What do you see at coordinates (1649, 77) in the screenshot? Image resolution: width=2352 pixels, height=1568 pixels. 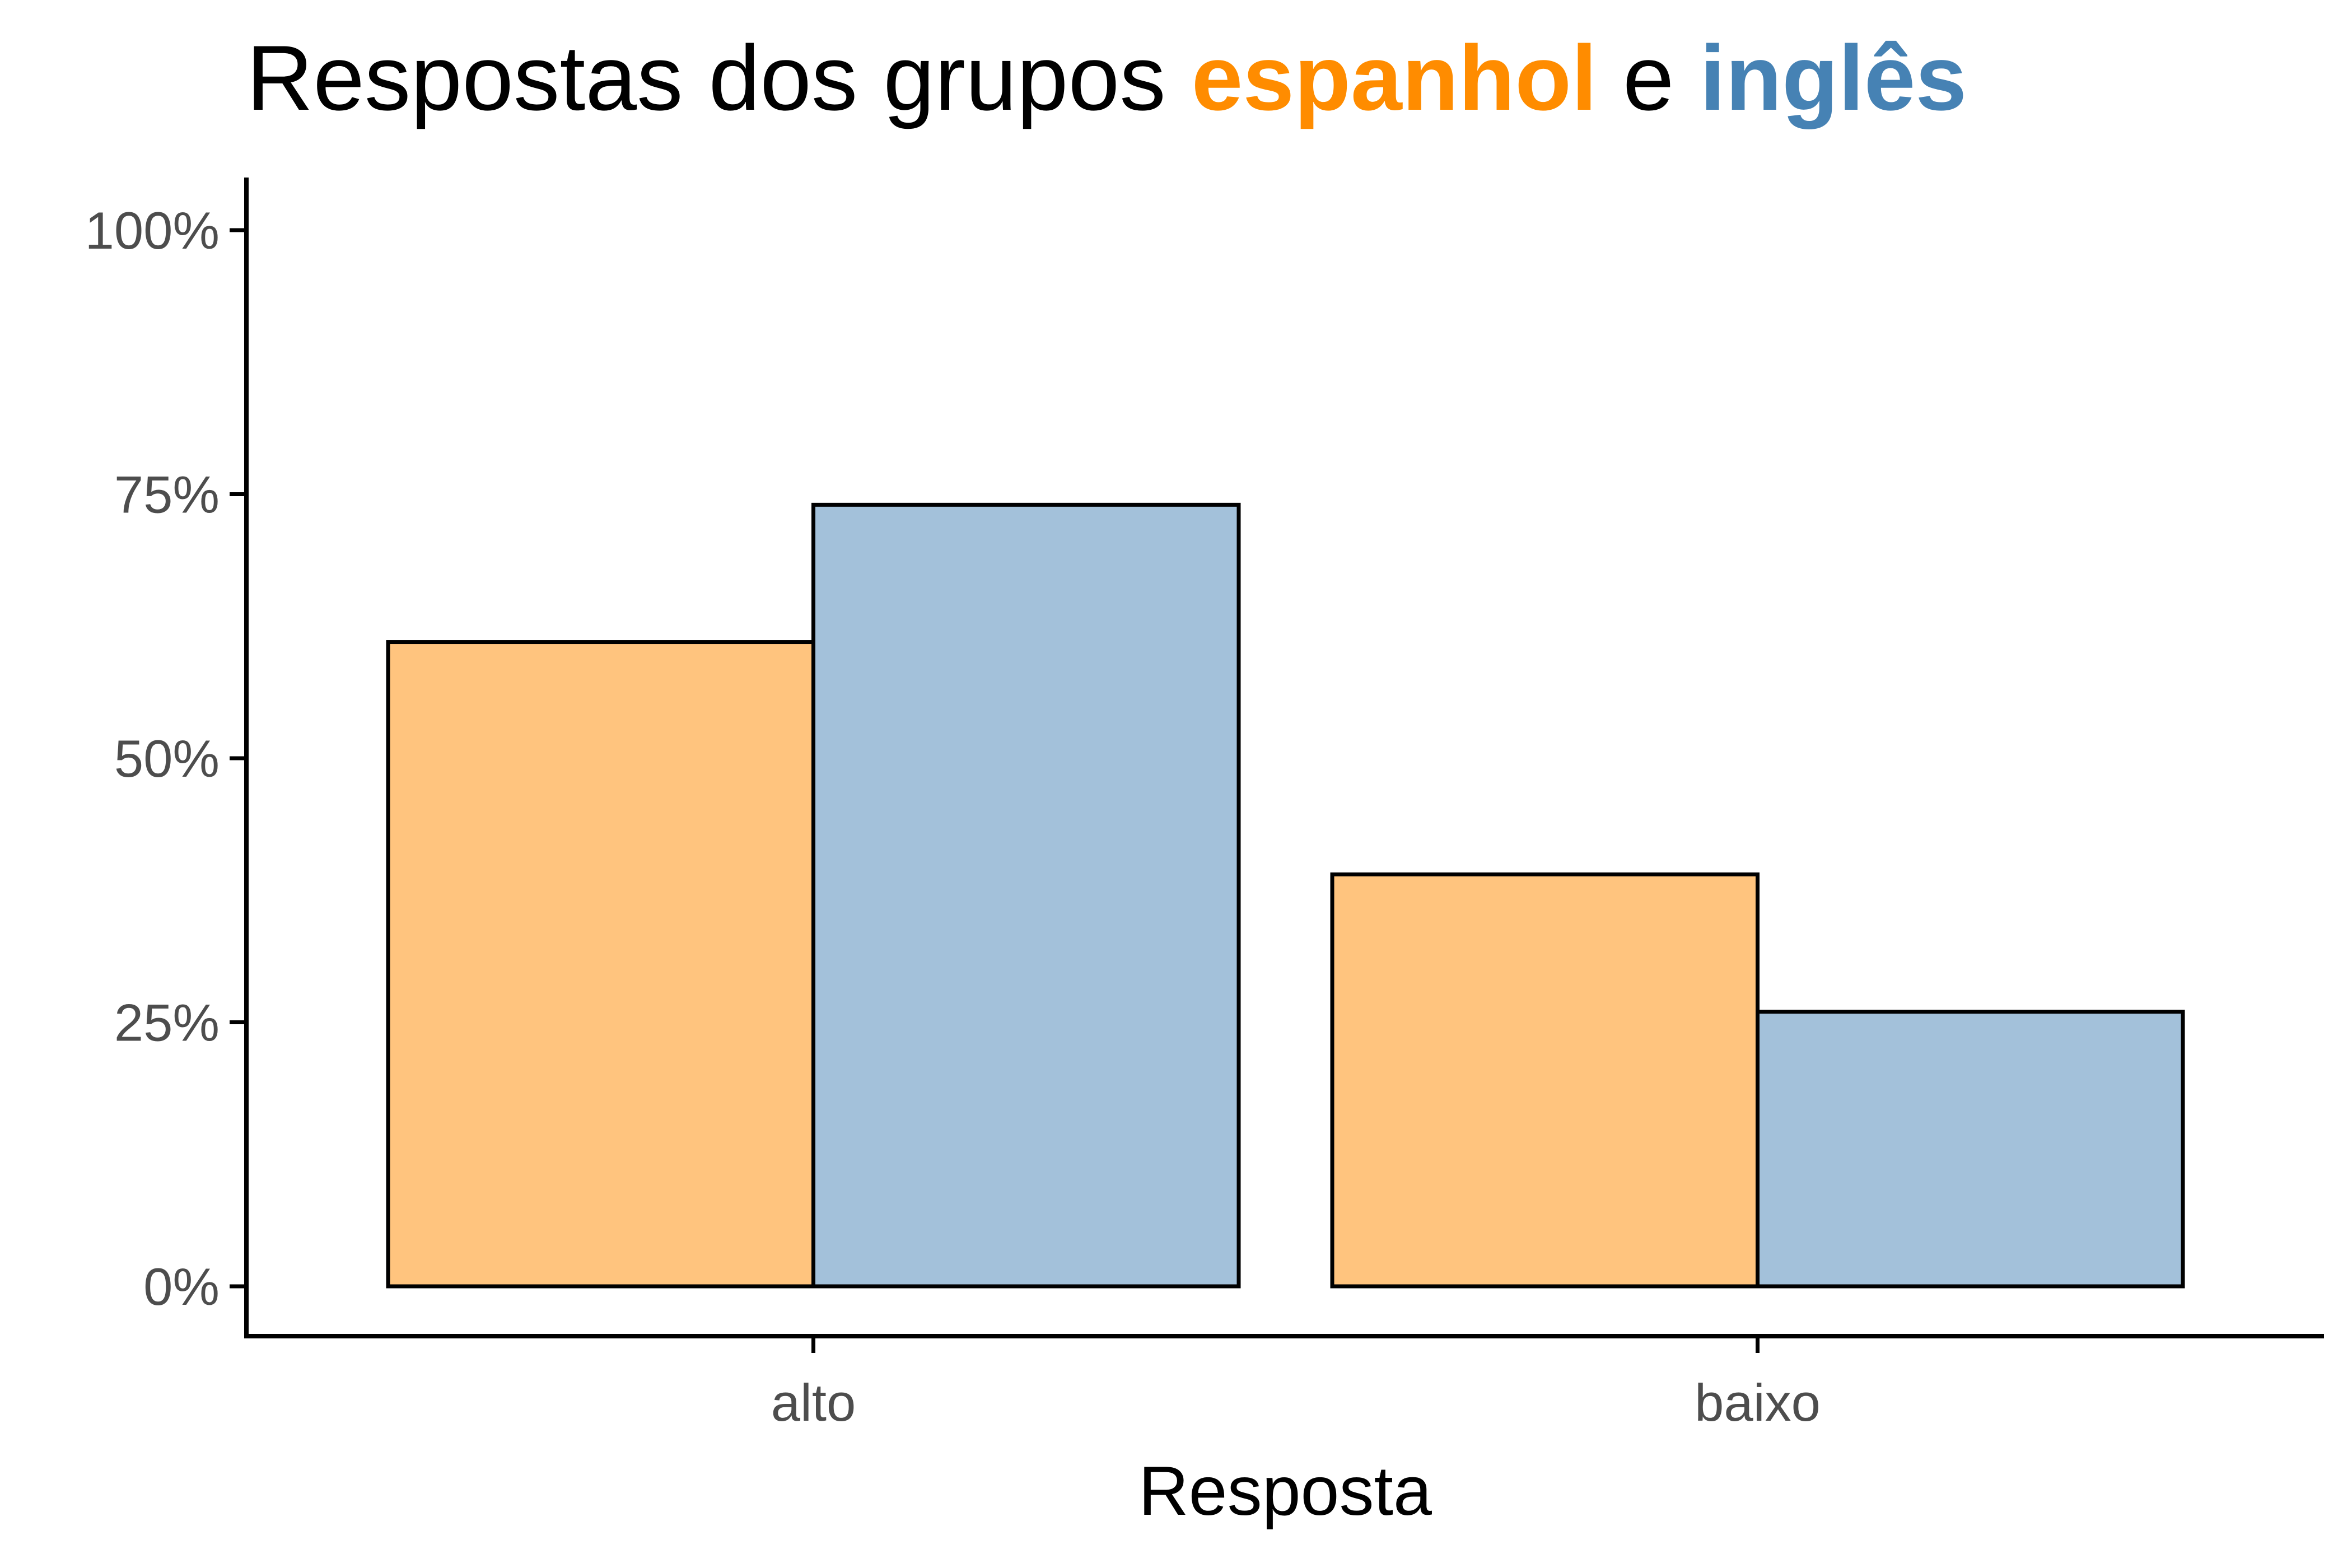 I see `chart-title-joiner: e` at bounding box center [1649, 77].